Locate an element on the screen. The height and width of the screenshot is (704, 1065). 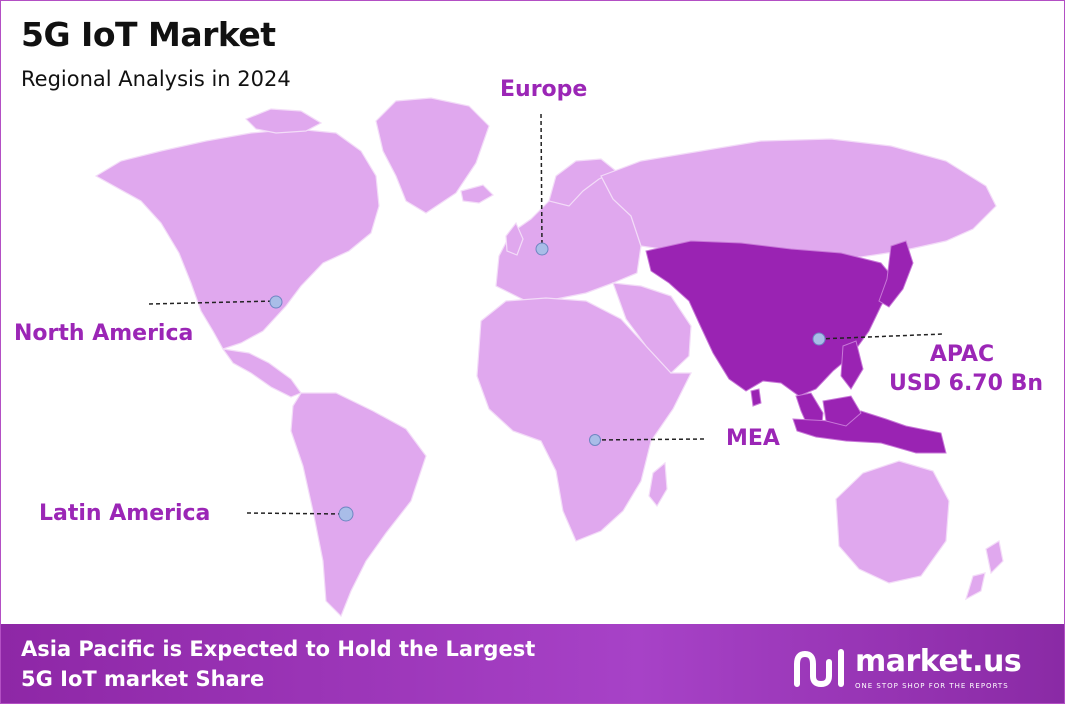
mea-marker is located at coordinates (595, 440).